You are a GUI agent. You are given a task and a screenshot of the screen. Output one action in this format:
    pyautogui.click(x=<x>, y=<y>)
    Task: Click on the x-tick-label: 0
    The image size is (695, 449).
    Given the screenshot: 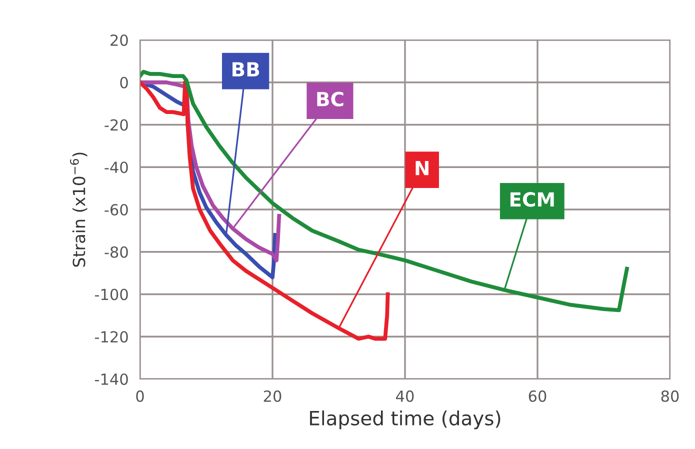 What is the action you would take?
    pyautogui.click(x=140, y=396)
    